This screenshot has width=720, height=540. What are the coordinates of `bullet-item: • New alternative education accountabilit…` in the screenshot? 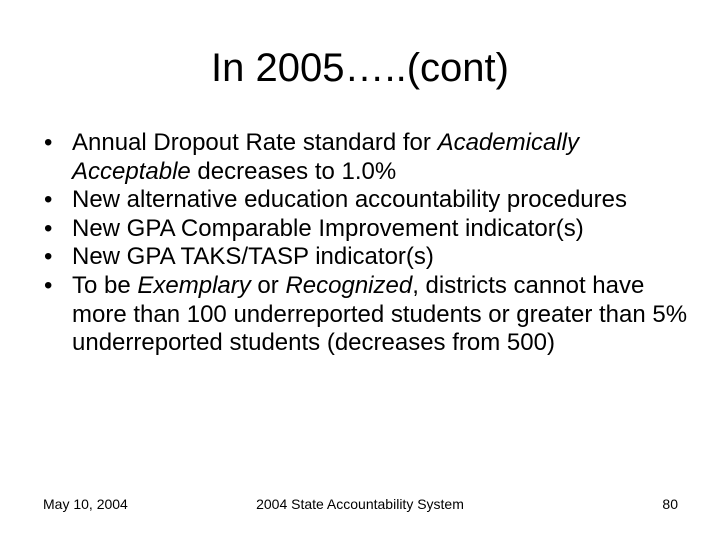 It's located at (369, 200).